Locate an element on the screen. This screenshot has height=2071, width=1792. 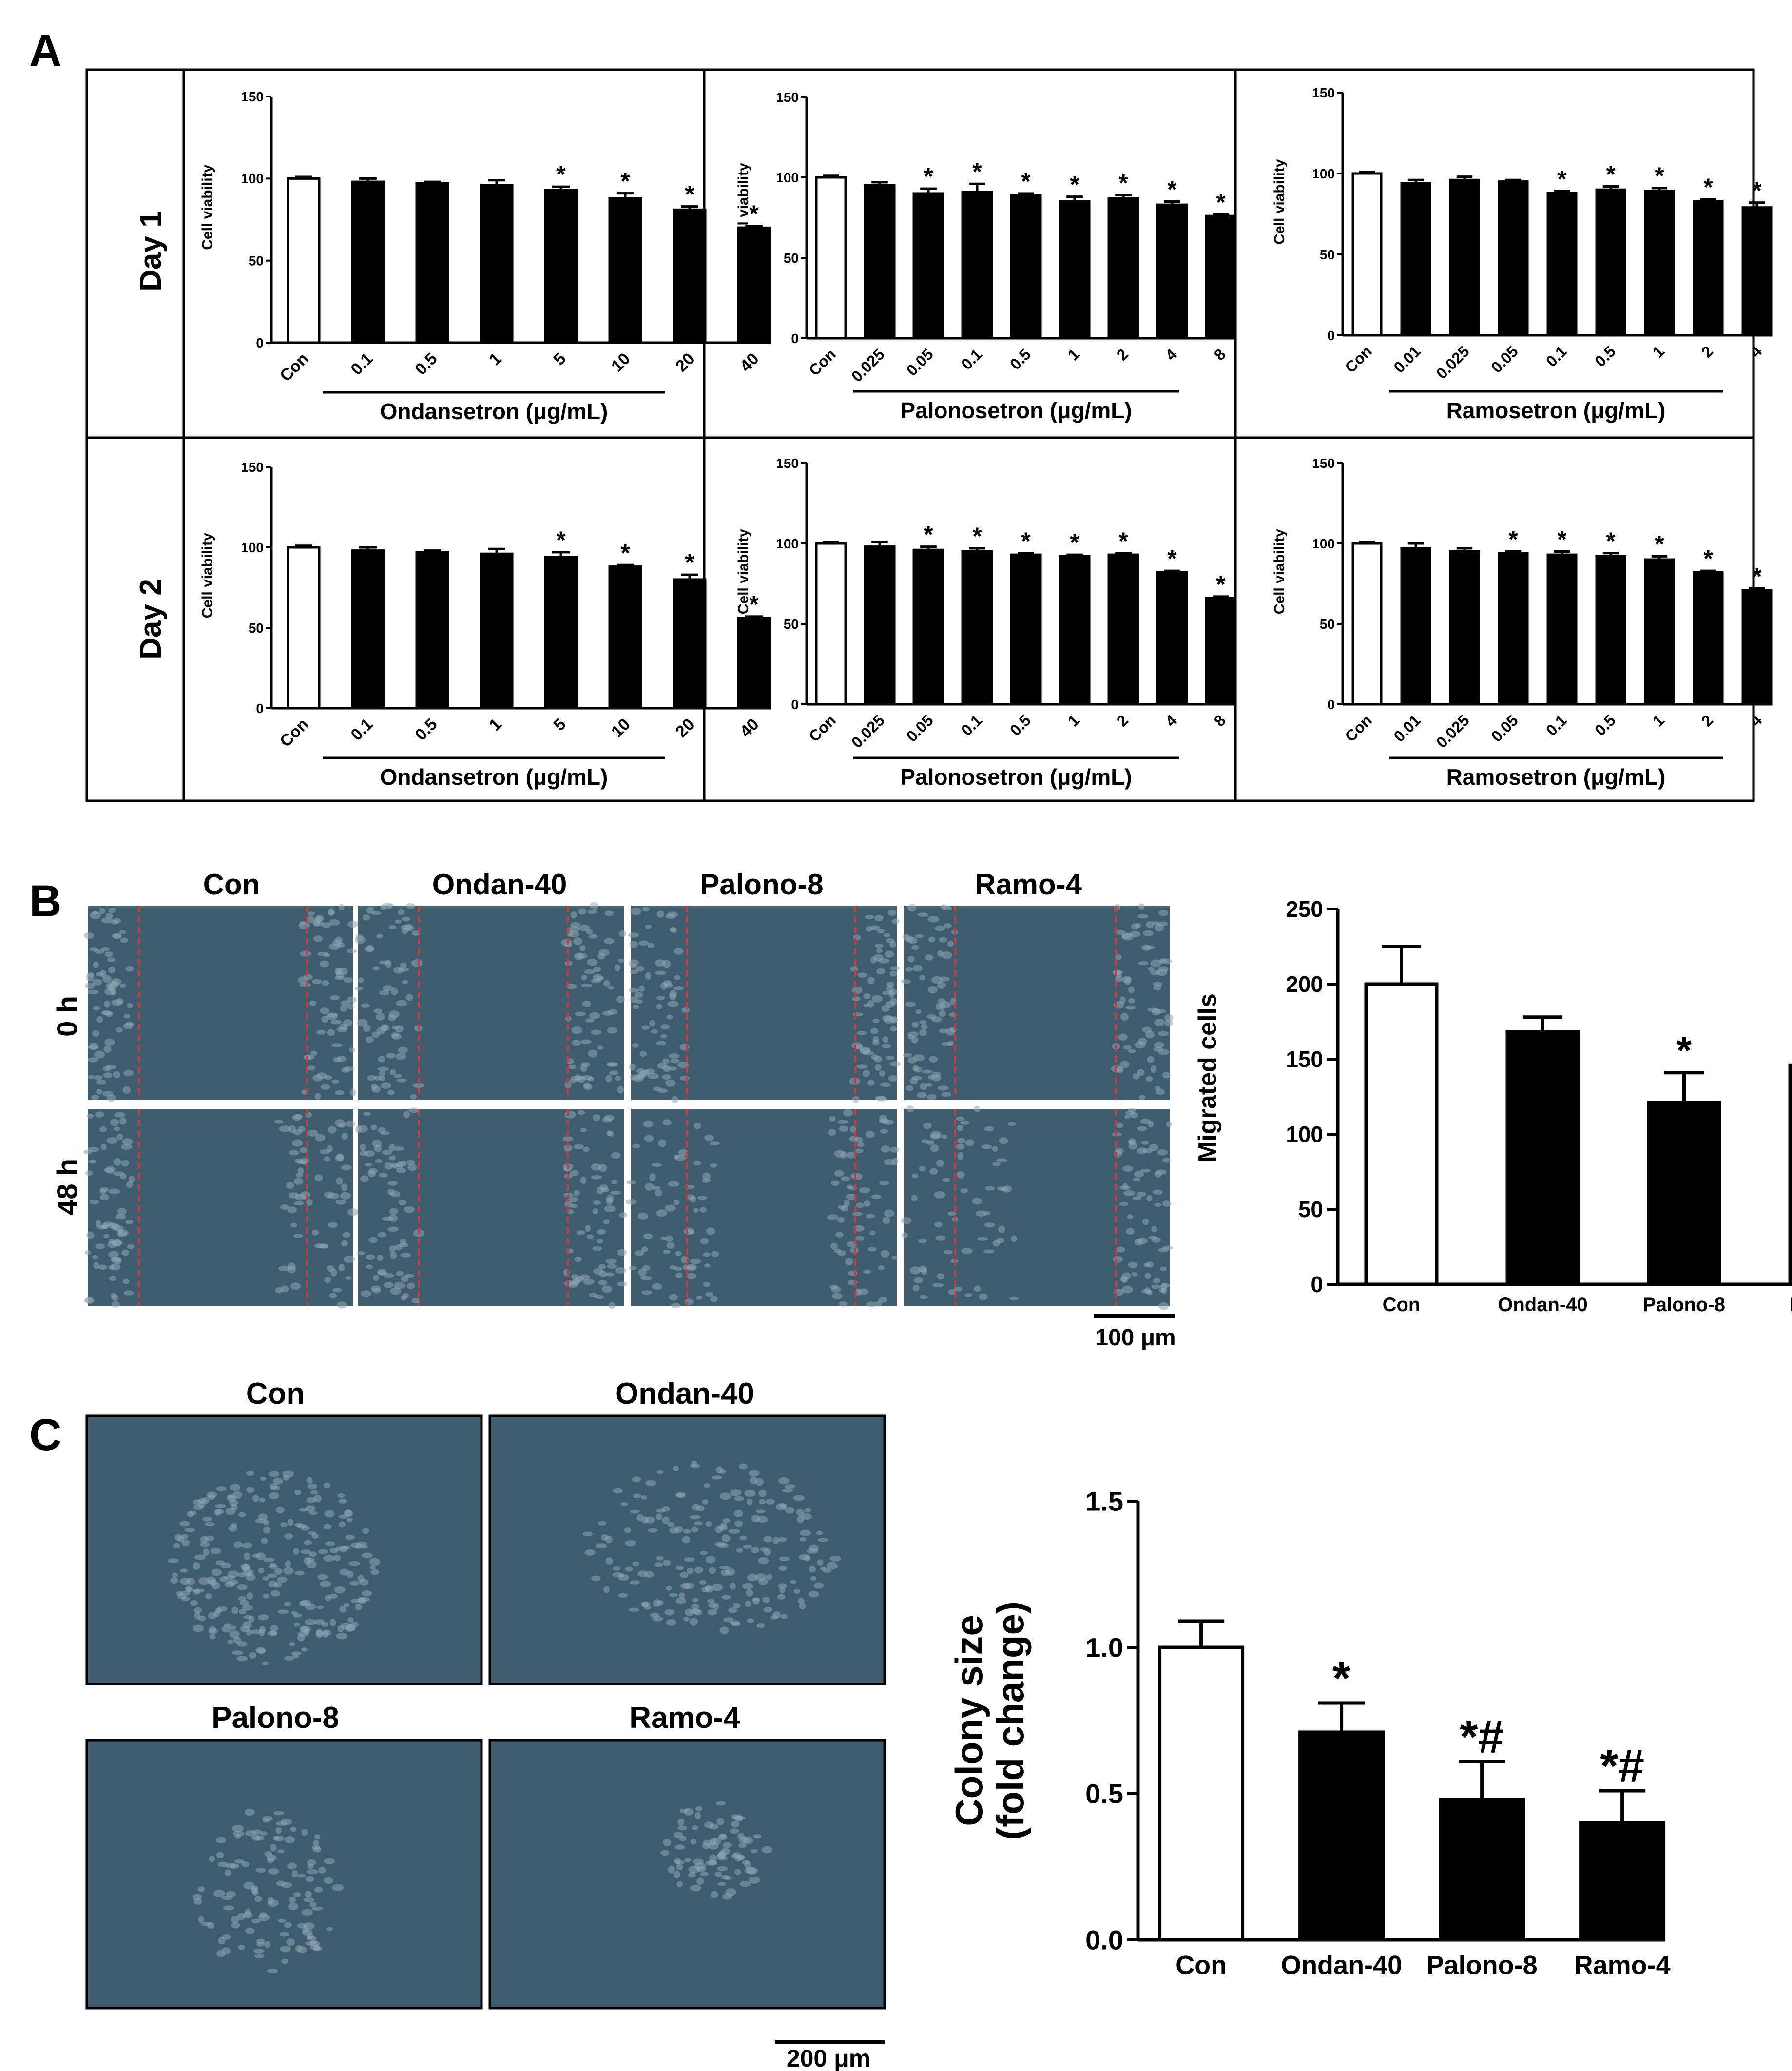
y-tick-label: 0 is located at coordinates (260, 342).